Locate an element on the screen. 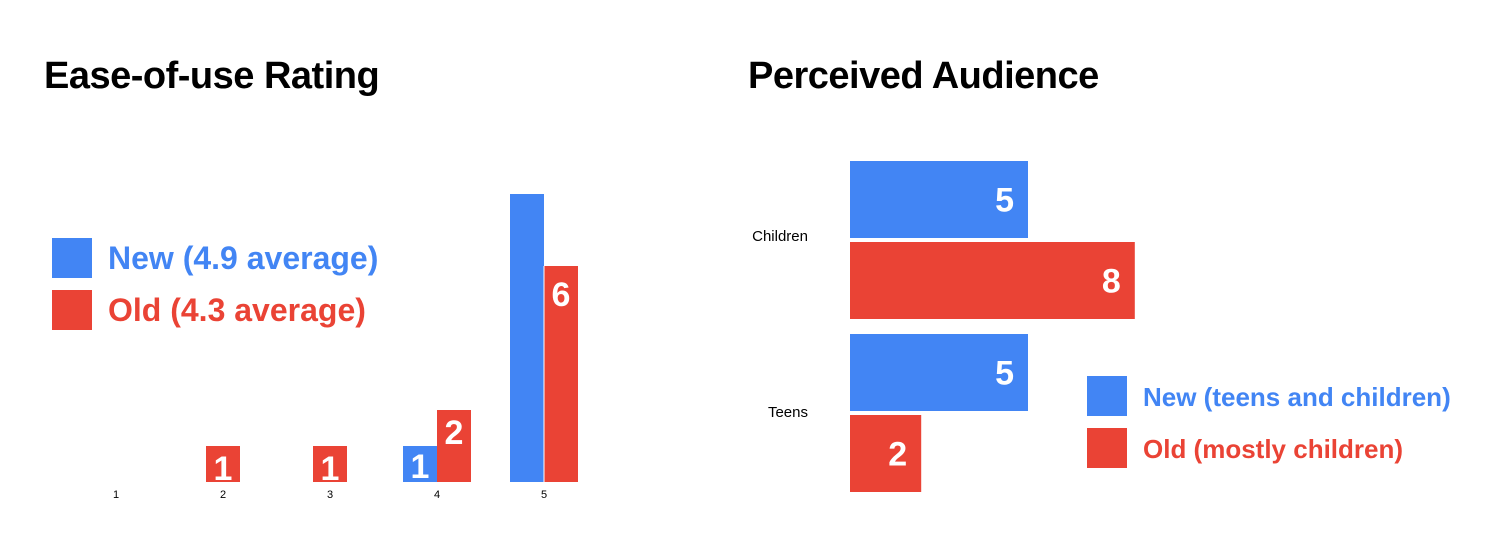 This screenshot has height=551, width=1504. data-label-old-children: 8 is located at coordinates (1111, 282).